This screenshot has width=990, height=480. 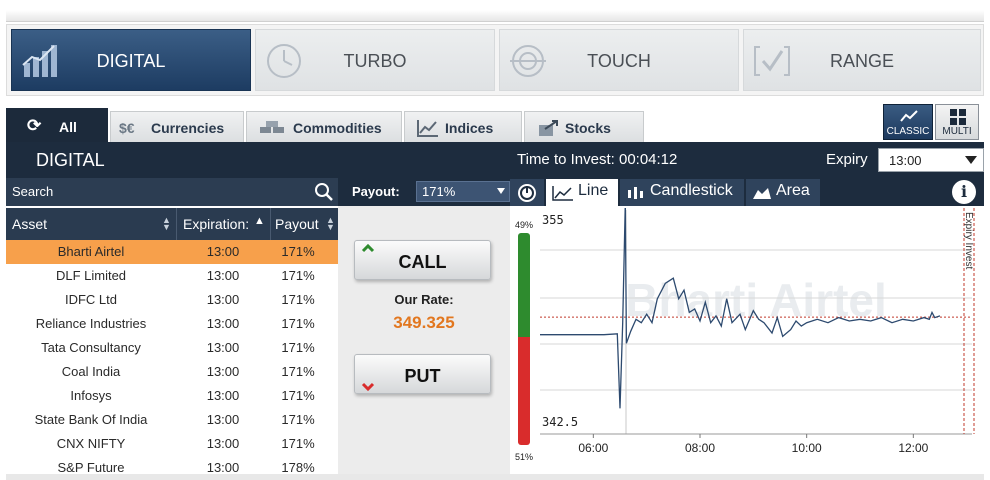 I want to click on asset-name: Tata Consultancy, so click(x=91, y=347).